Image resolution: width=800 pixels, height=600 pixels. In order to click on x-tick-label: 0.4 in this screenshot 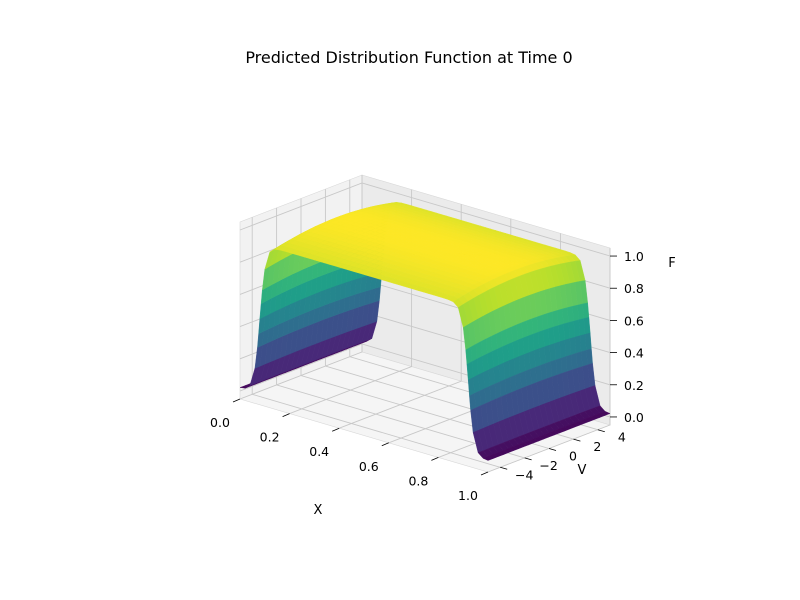, I will do `click(319, 451)`.